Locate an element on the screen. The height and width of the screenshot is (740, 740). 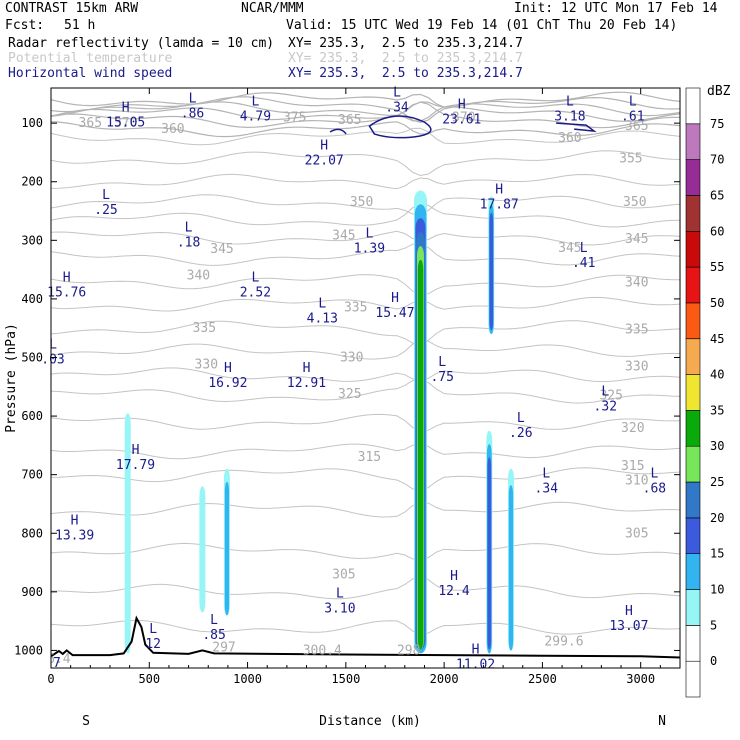
wind-extremum-value: 12.4 is located at coordinates (453, 591).